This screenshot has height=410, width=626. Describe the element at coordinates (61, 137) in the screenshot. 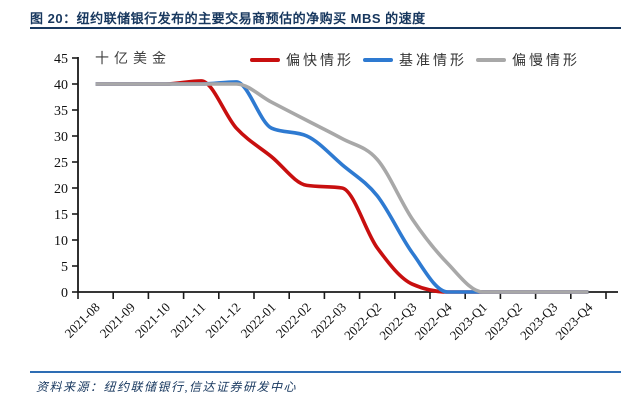

I see `y-axis-tick-label: 30` at that location.